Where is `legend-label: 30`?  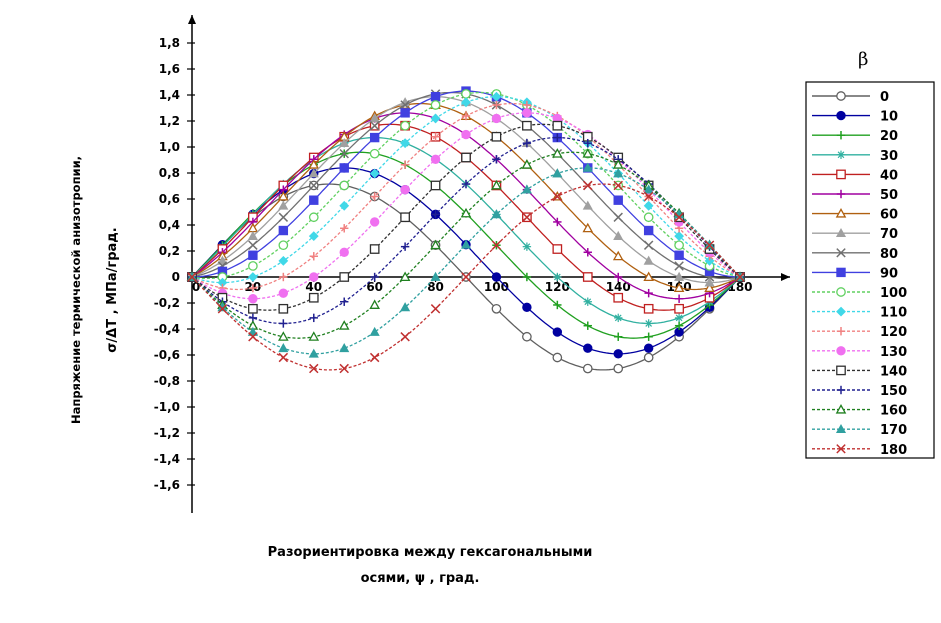
legend-label: 30 is located at coordinates (889, 156).